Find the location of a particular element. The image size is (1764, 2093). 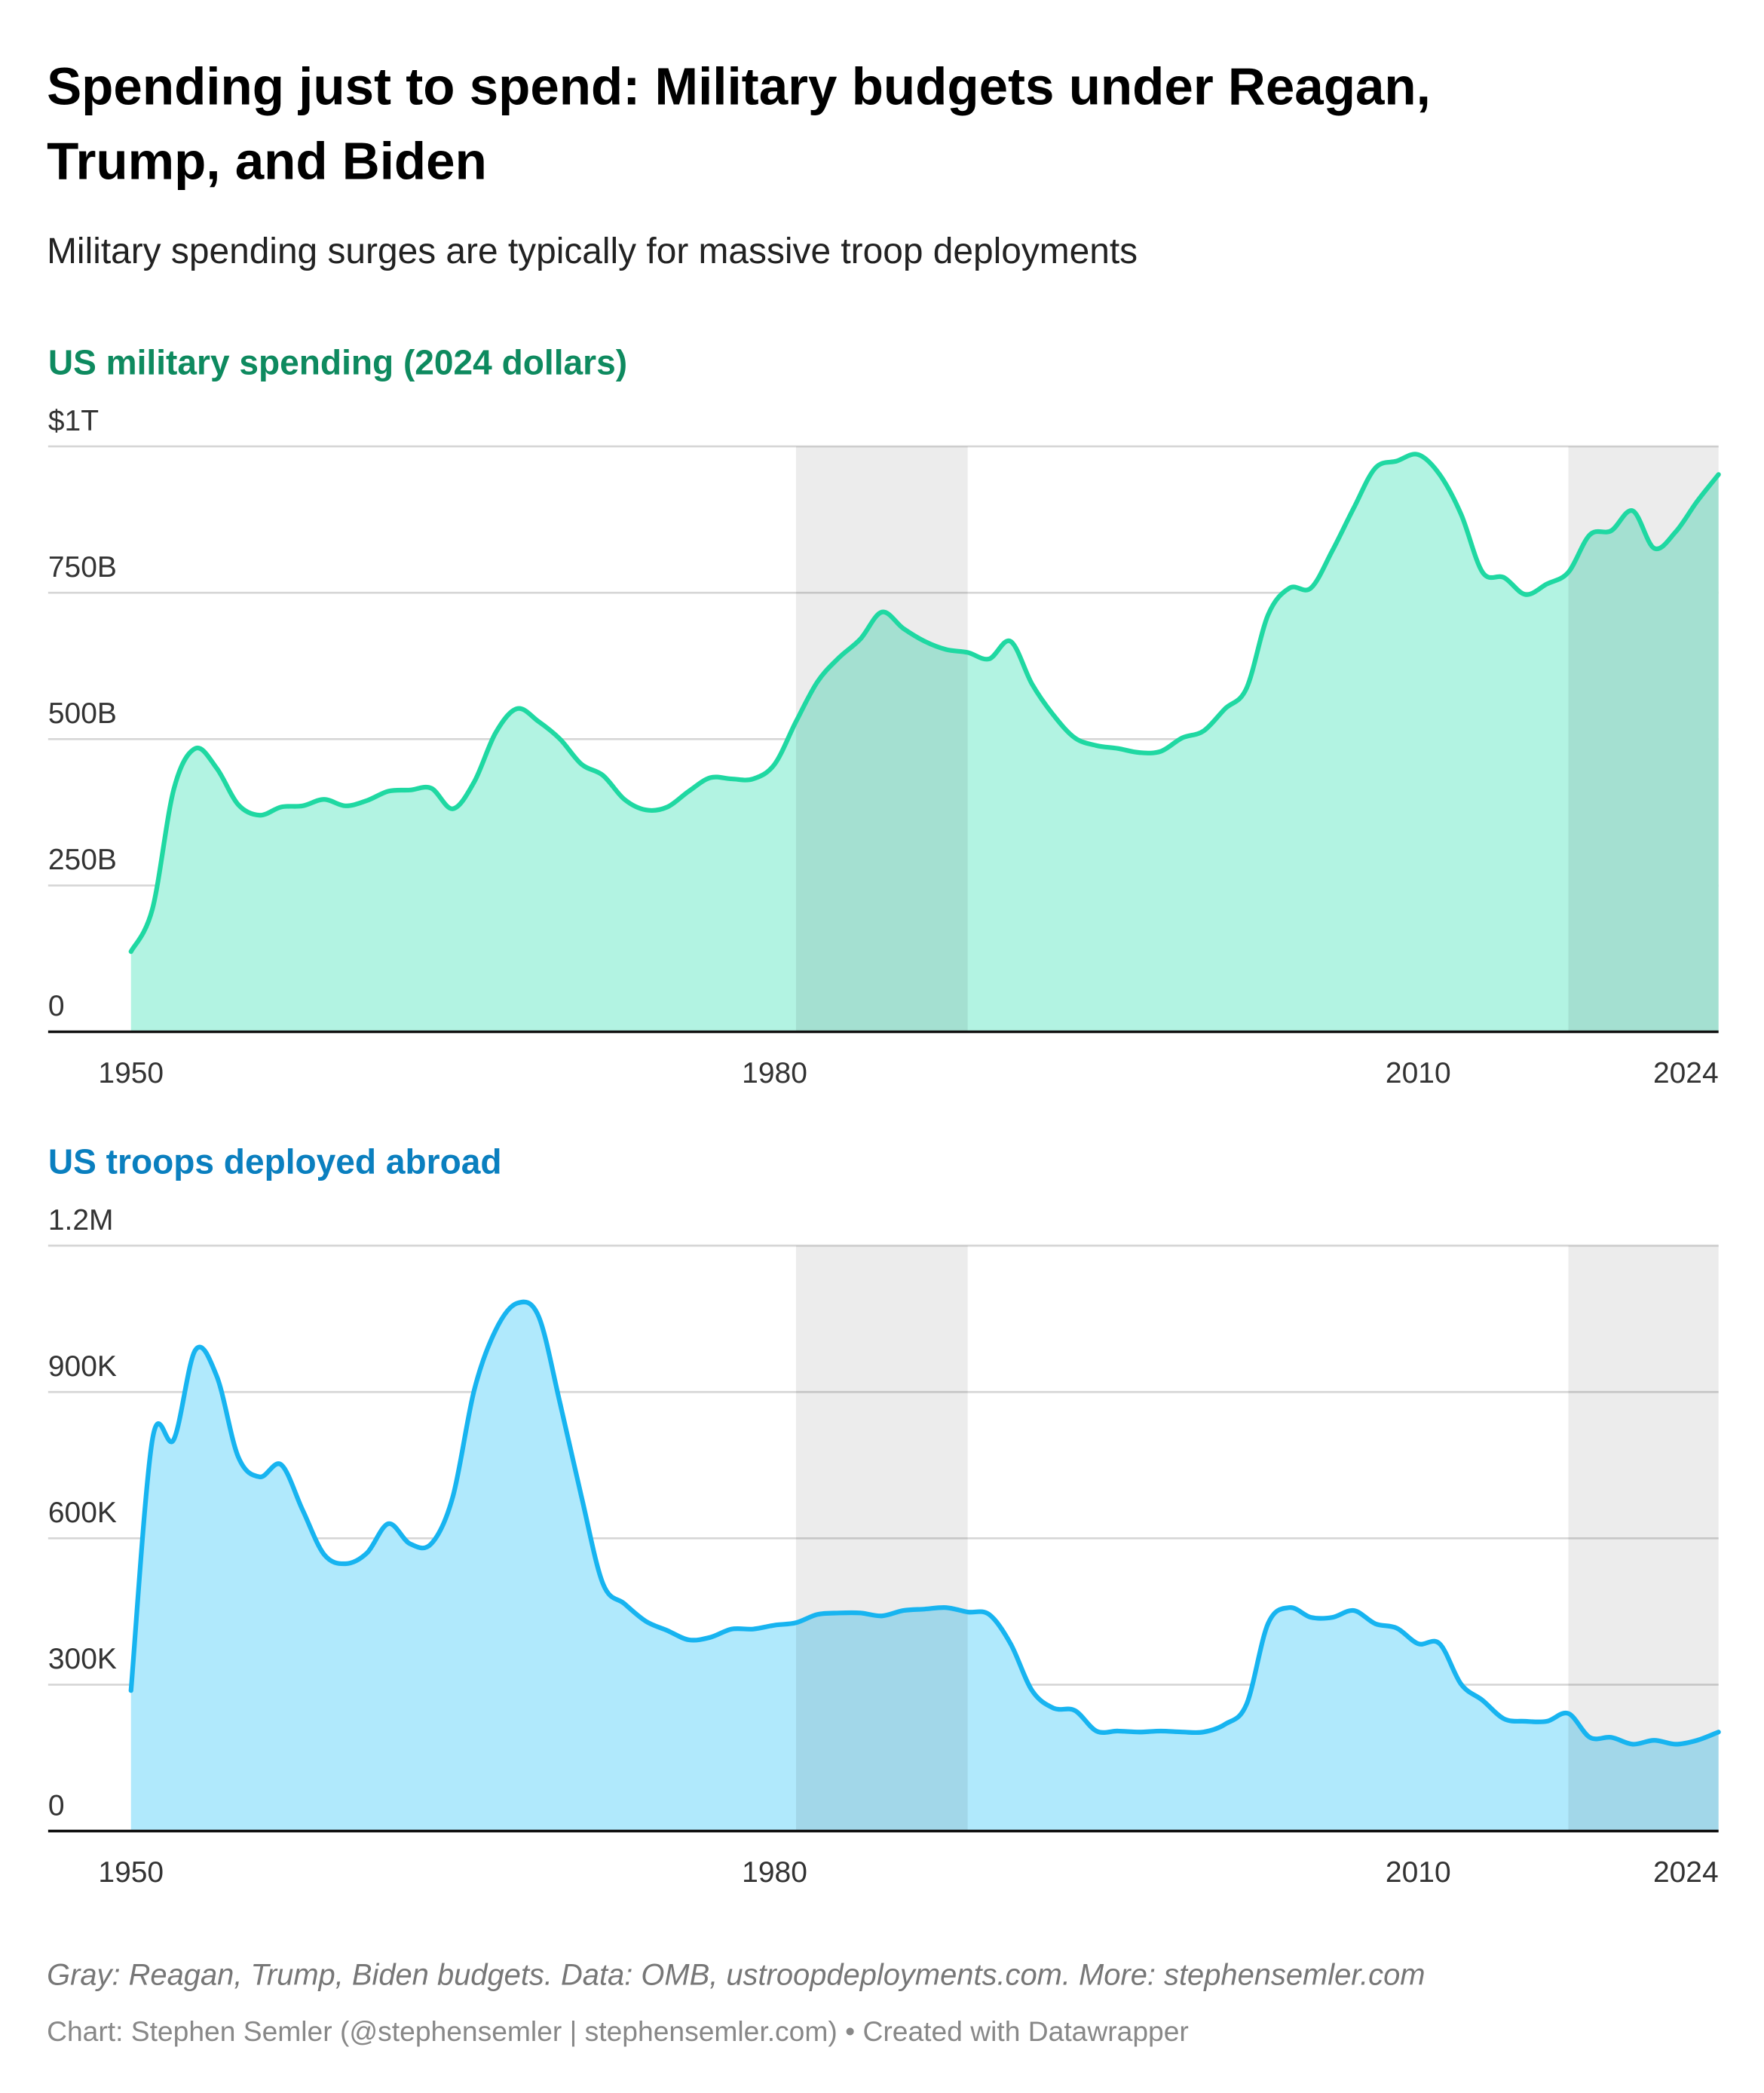

y-tick-label: 600K is located at coordinates (82, 1513).